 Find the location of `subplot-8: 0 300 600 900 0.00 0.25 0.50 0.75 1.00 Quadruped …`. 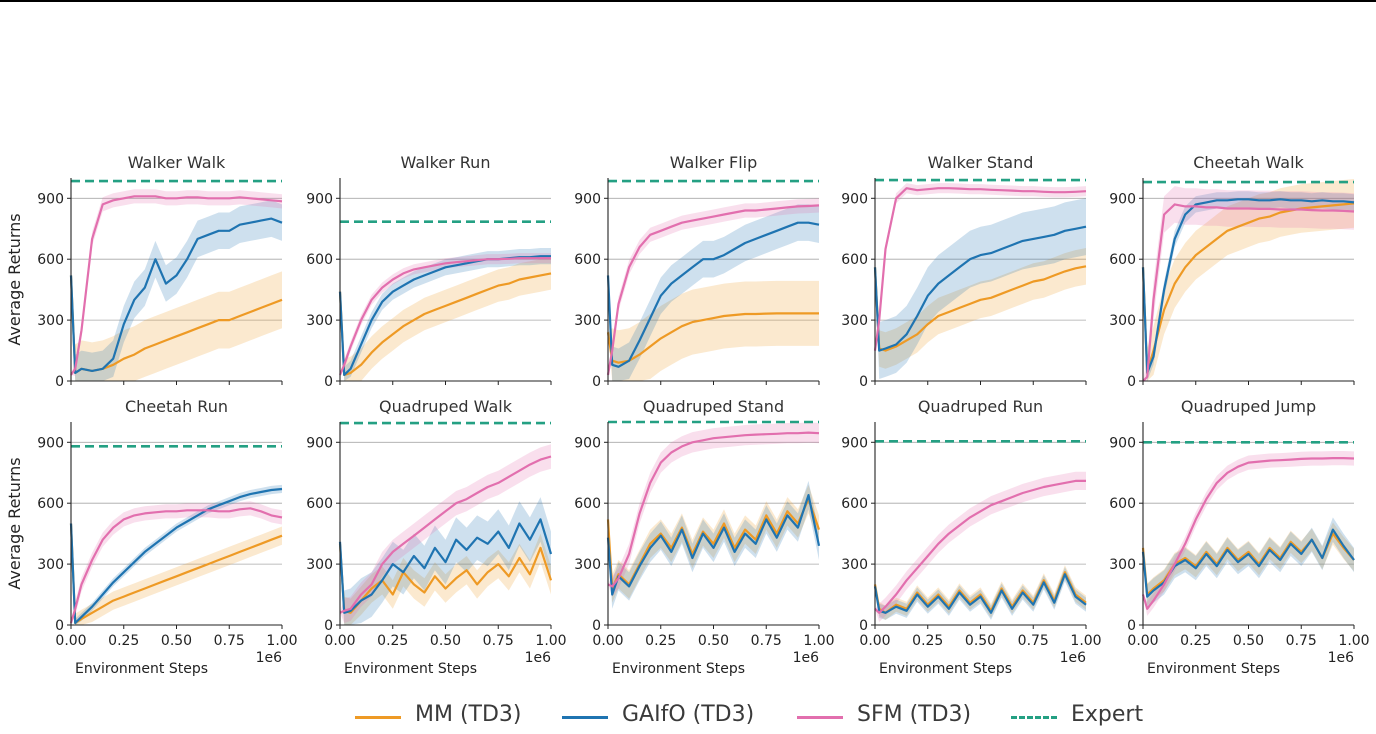

subplot-8: 0 300 600 900 0.00 0.25 0.50 0.75 1.00 Quadruped … is located at coordinates (971, 537).